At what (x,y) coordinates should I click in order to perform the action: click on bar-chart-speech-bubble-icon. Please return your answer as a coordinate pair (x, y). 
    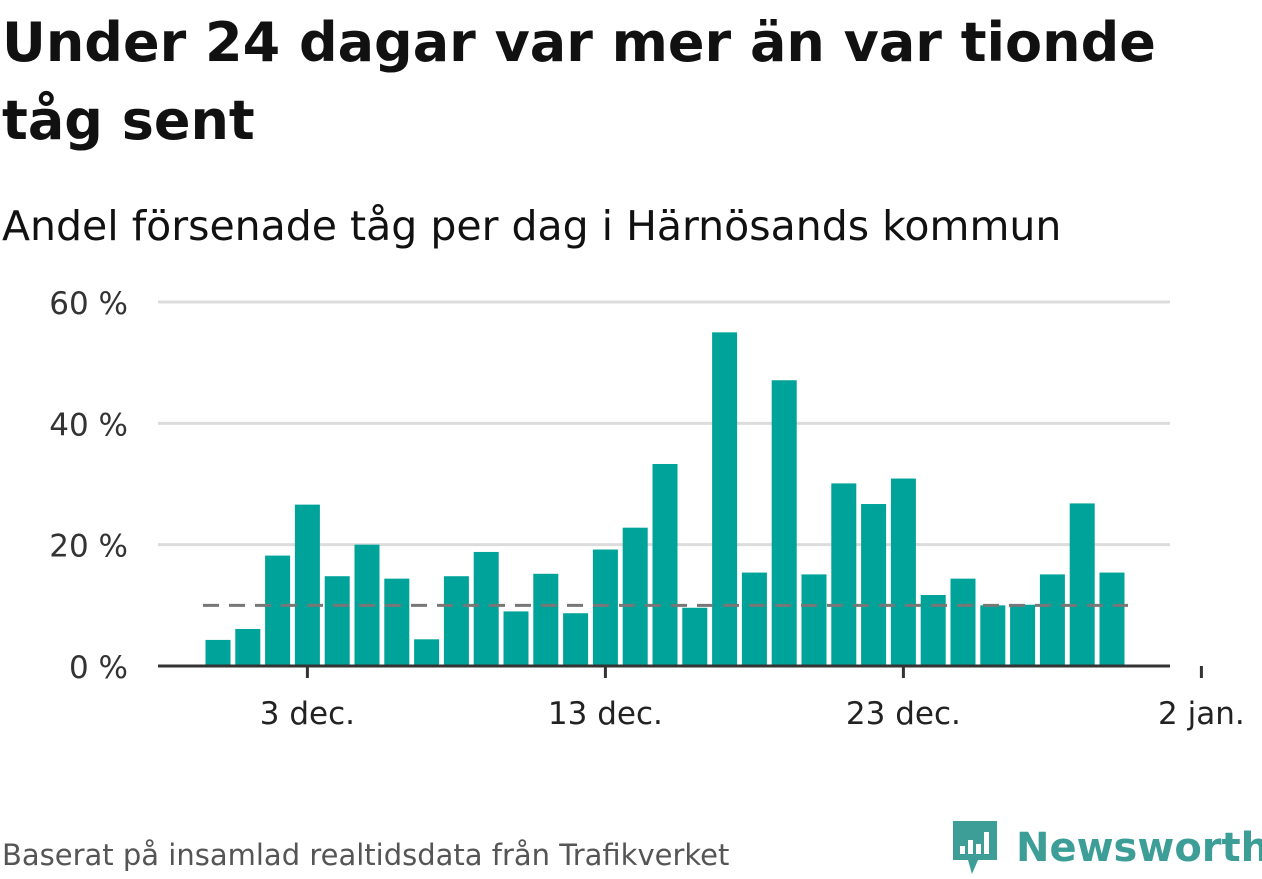
    Looking at the image, I should click on (975, 847).